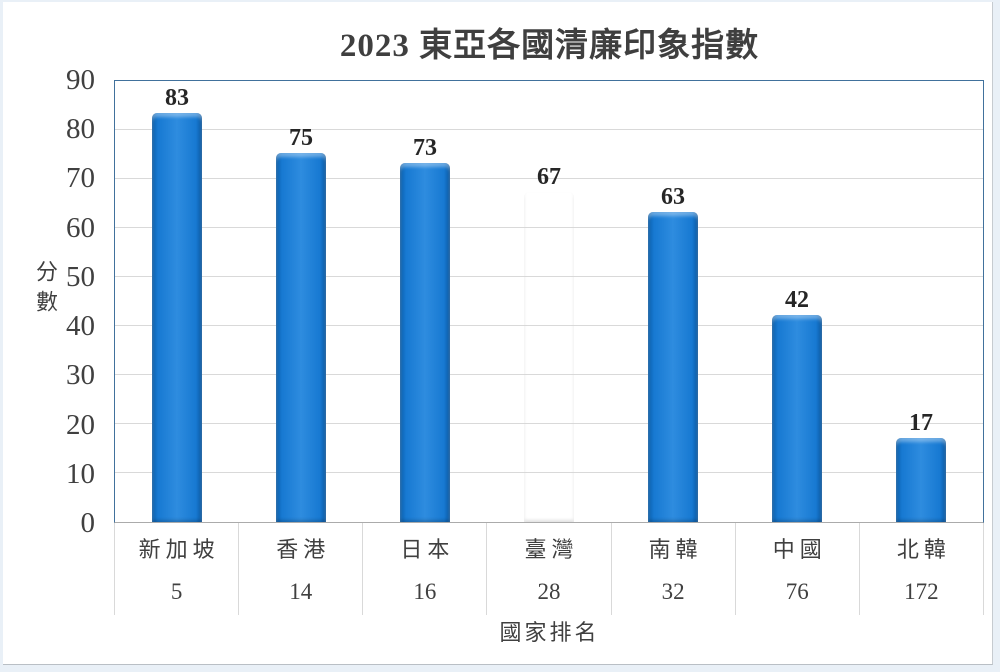  What do you see at coordinates (80, 326) in the screenshot?
I see `ytick-label: 40` at bounding box center [80, 326].